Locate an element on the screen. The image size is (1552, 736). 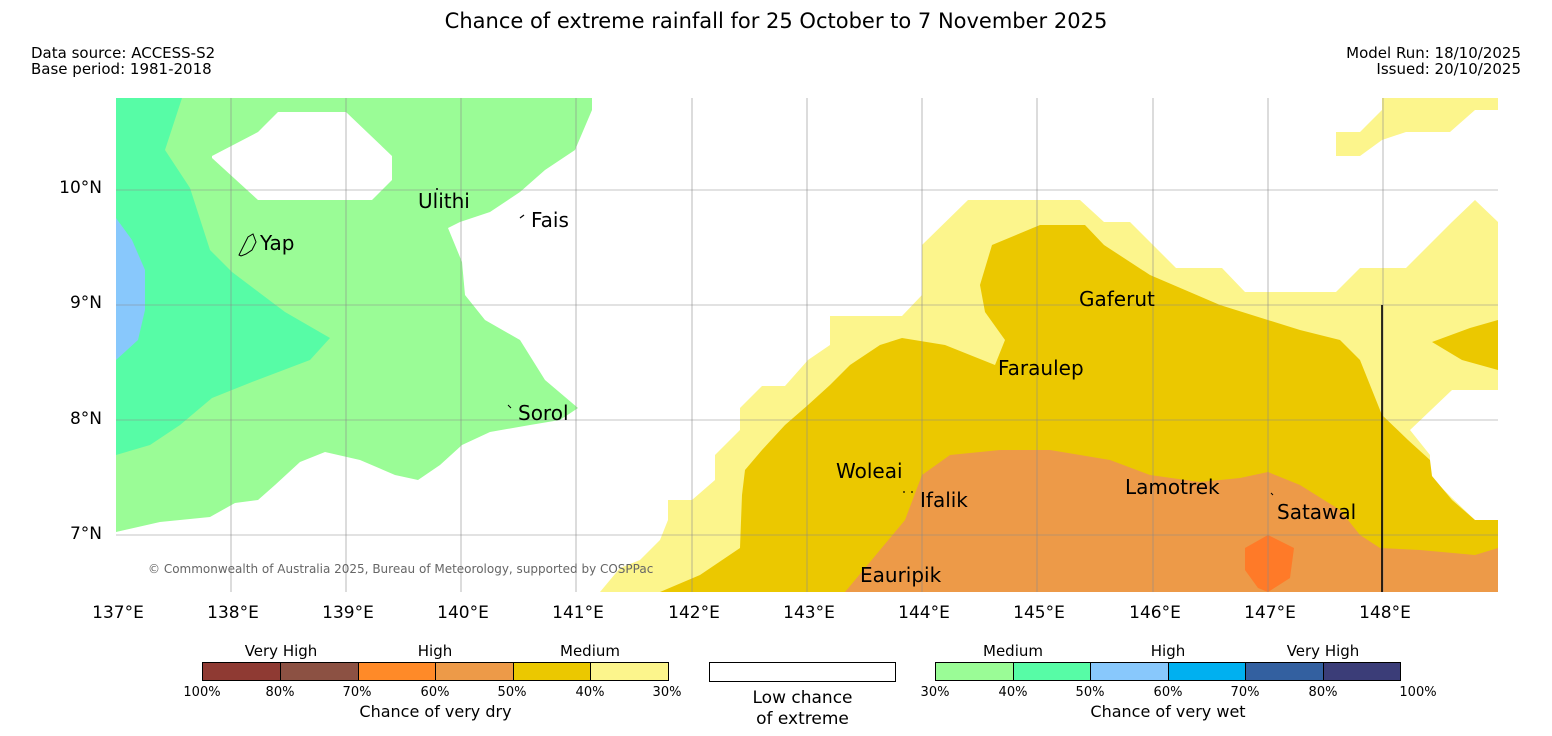
yap-island-outline is located at coordinates (247, 245).